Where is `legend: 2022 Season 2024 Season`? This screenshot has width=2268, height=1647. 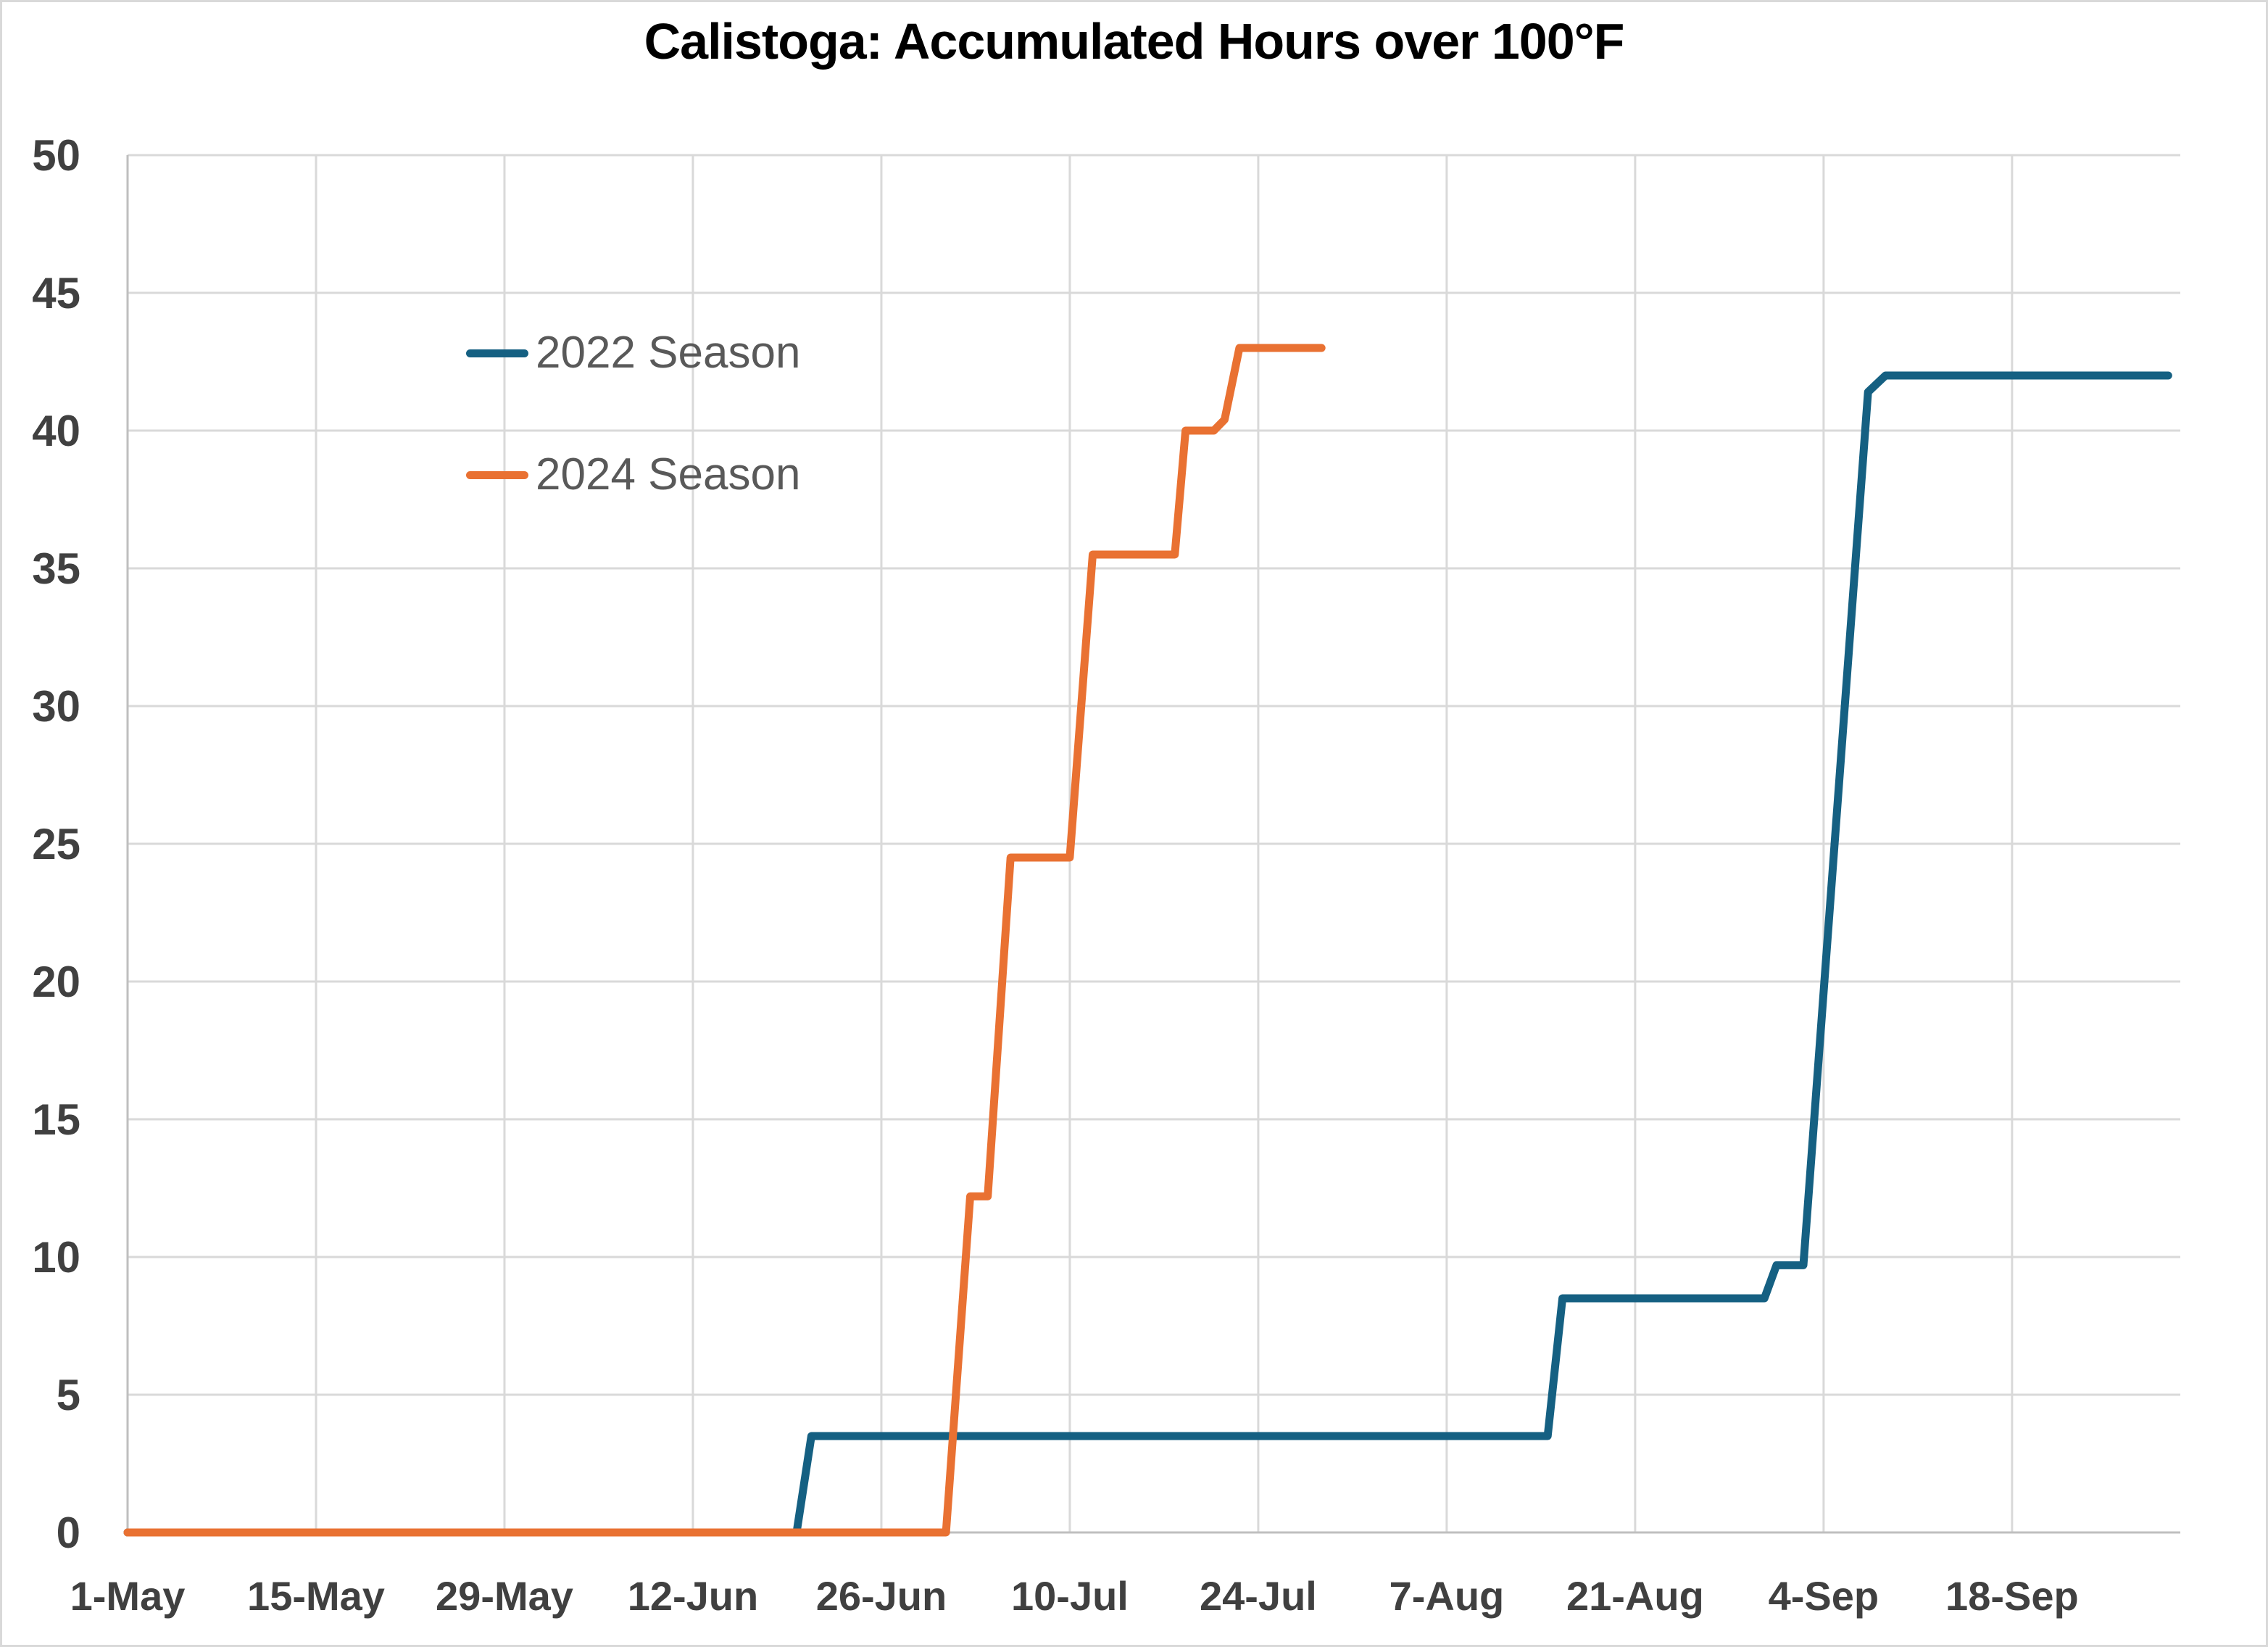 legend: 2022 Season 2024 Season is located at coordinates (633, 451).